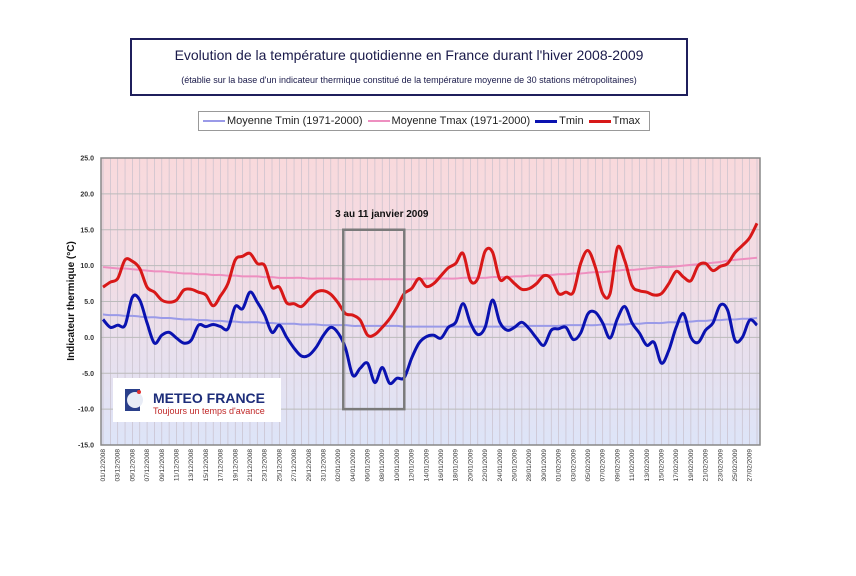  I want to click on x-tick-label: 21/02/2009, so click(706, 465).